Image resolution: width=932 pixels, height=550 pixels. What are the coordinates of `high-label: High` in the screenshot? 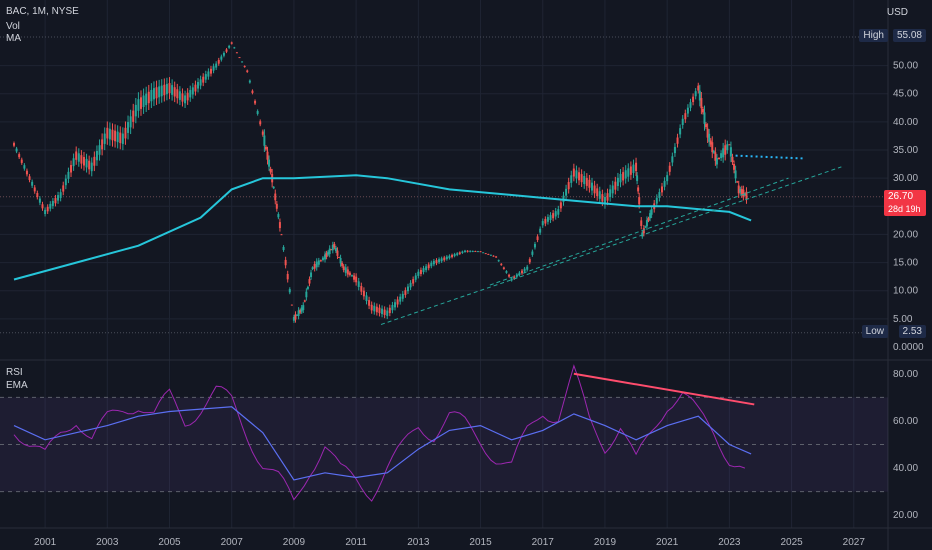 It's located at (873, 35).